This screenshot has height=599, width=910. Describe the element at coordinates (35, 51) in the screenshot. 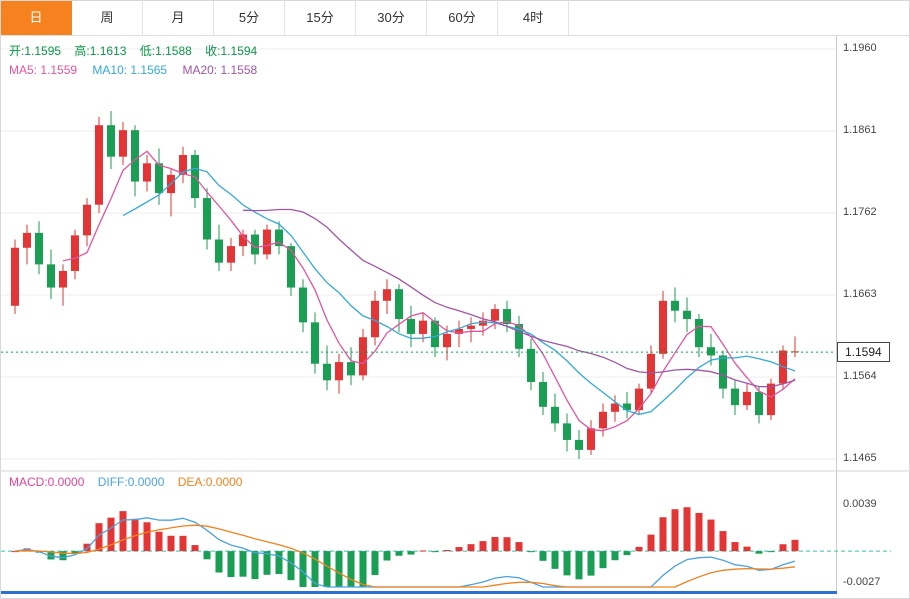

I see `open-value: 开:1.1595` at that location.